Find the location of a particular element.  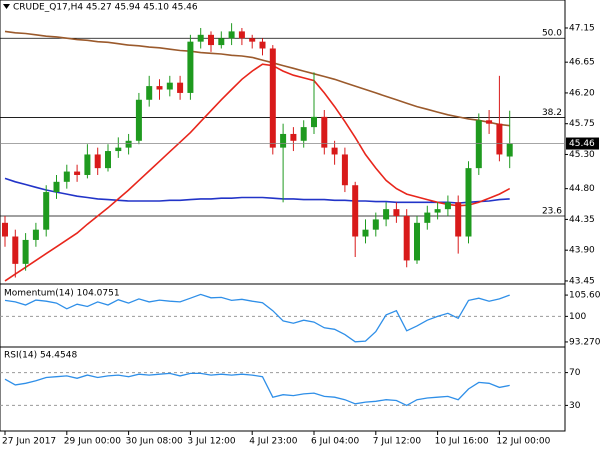

y-tick-label: 46.20 is located at coordinates (582, 93).